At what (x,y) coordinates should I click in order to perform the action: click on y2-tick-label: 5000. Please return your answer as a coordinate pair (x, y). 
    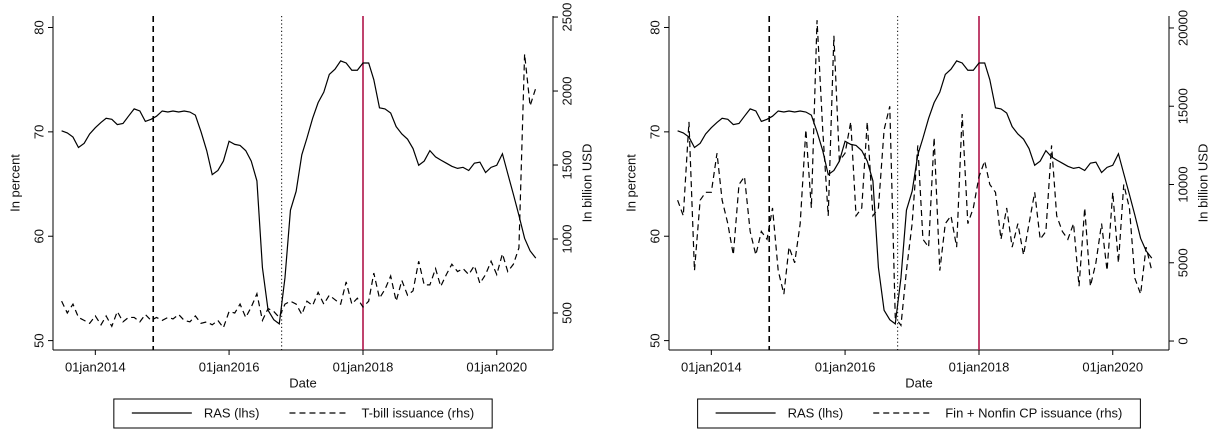
    Looking at the image, I should click on (1183, 262).